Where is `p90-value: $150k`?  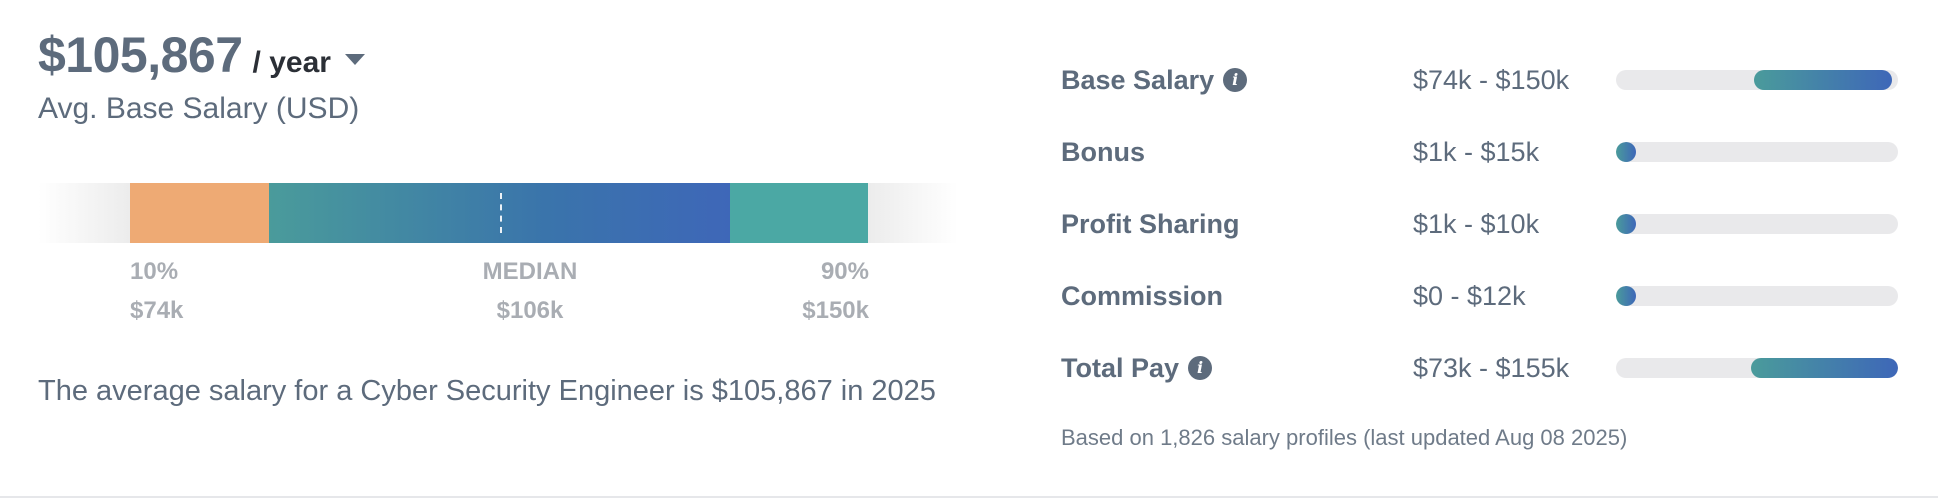
p90-value: $150k is located at coordinates (835, 310).